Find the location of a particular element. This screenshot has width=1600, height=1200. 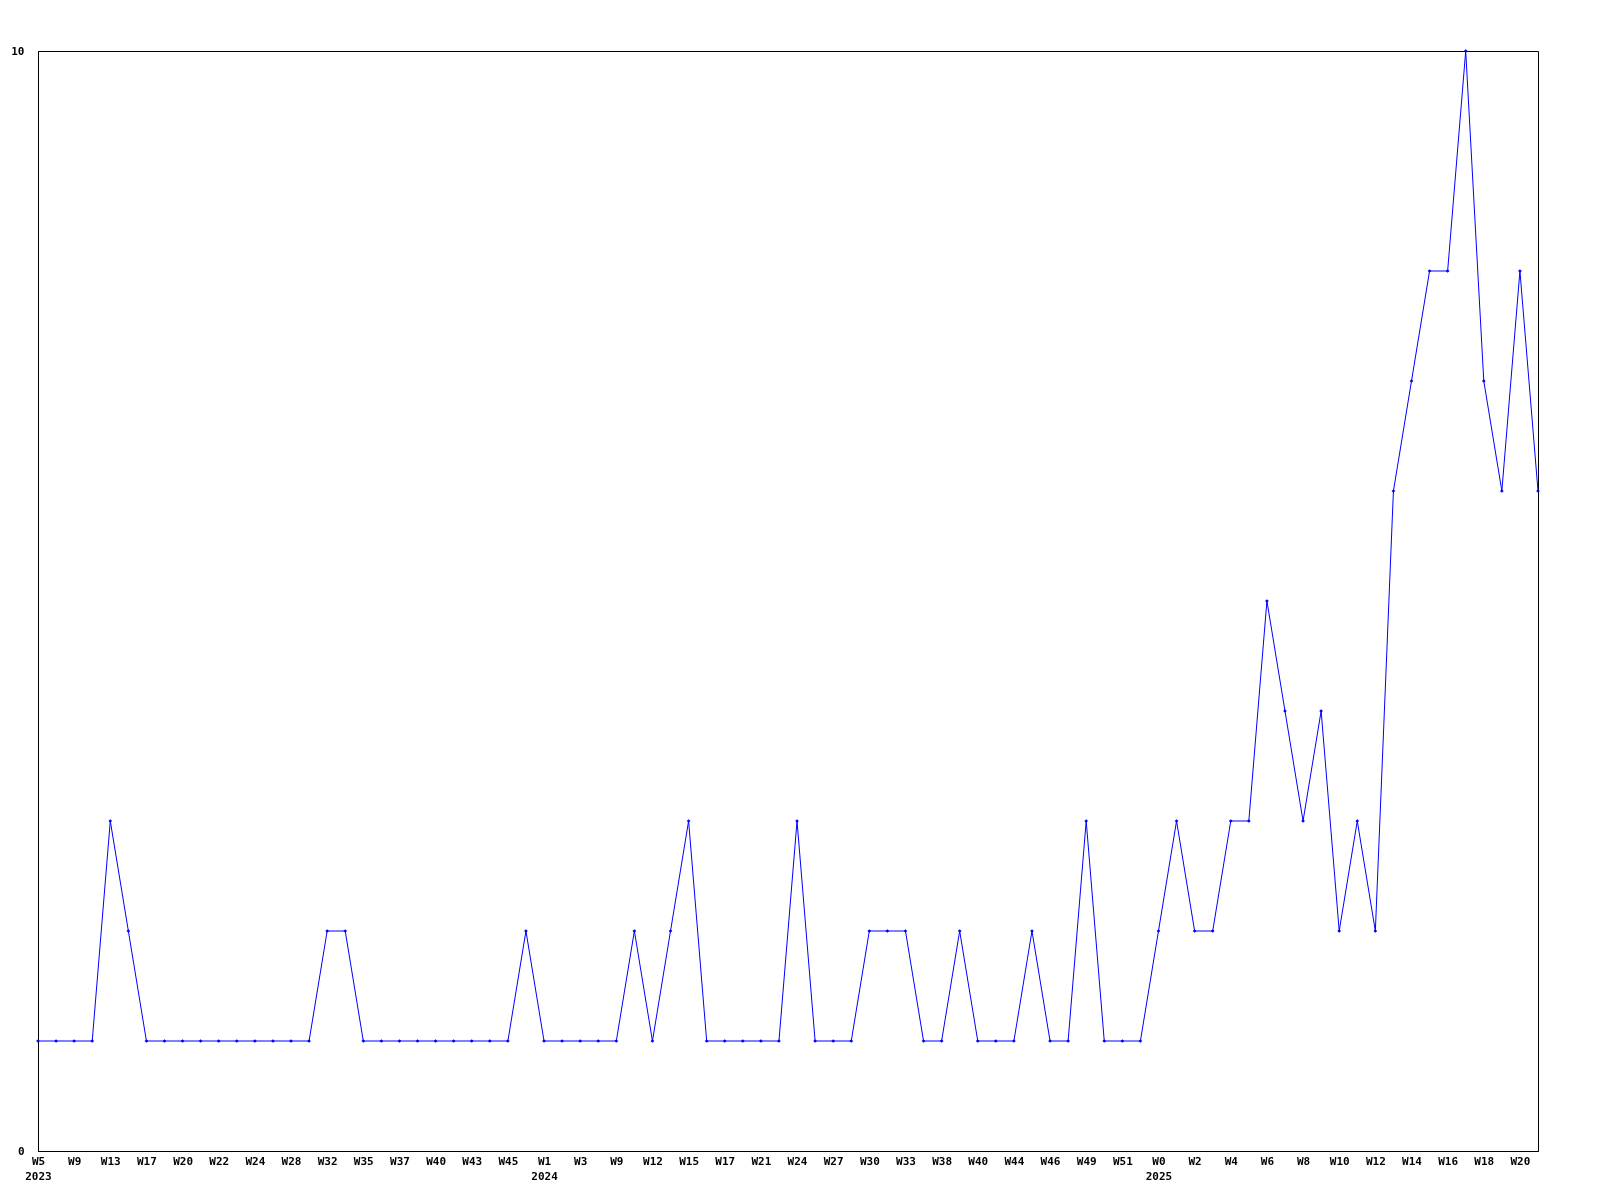

x-tick-label: W46 is located at coordinates (1050, 1161).